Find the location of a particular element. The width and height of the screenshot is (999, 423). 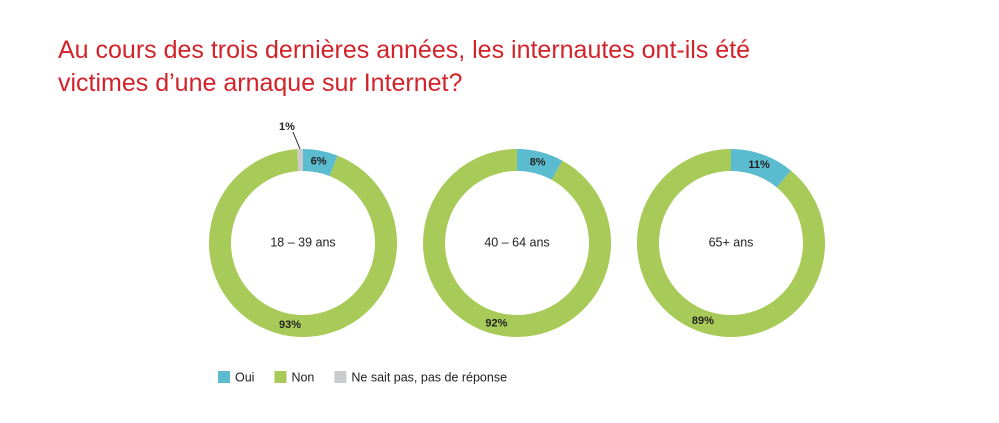

title-line: victimes d’une arnaque sur Internet? is located at coordinates (260, 83).